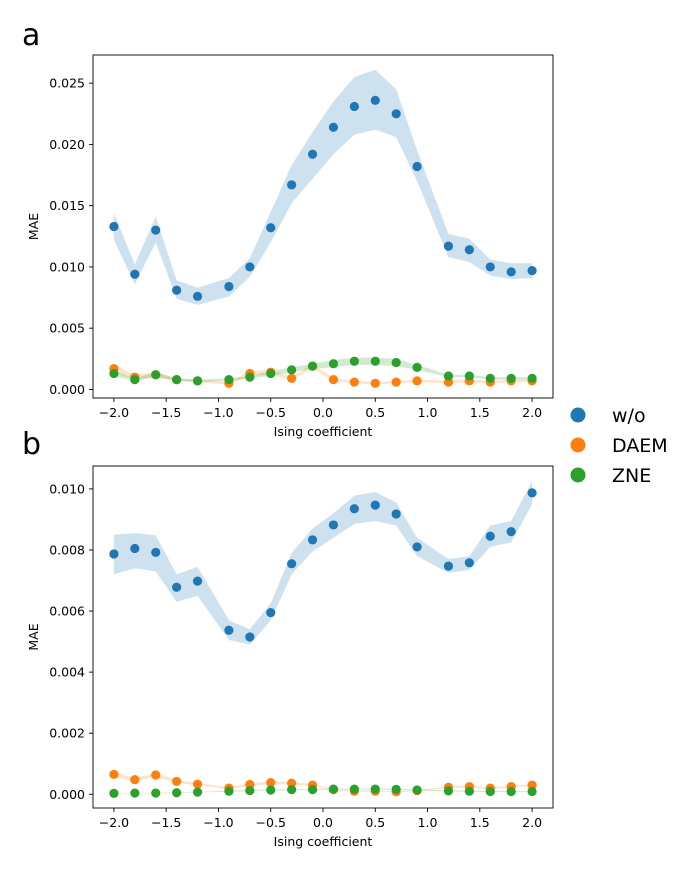 The image size is (696, 878). Describe the element at coordinates (480, 822) in the screenshot. I see `chart-b-xtick-label-7: 1.5` at that location.